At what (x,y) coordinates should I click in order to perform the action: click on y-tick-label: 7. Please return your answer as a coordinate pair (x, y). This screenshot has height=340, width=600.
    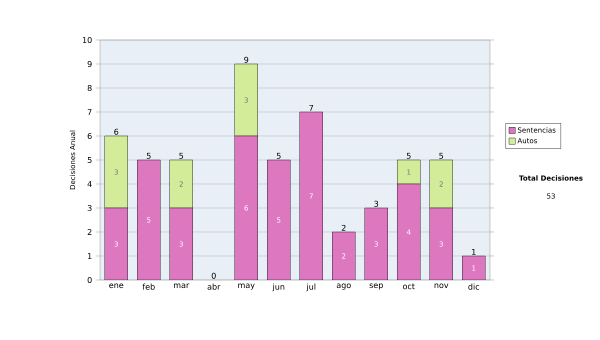
    Looking at the image, I should click on (90, 112).